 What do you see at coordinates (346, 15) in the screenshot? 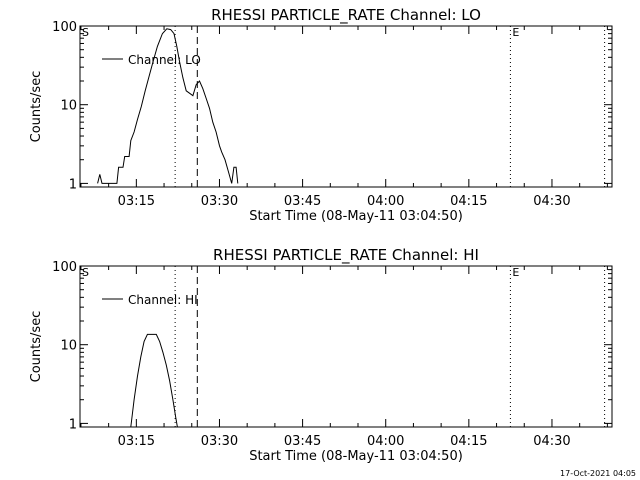
I see `chart-title: RHESSI PARTICLE_RATE Channel: LO` at bounding box center [346, 15].